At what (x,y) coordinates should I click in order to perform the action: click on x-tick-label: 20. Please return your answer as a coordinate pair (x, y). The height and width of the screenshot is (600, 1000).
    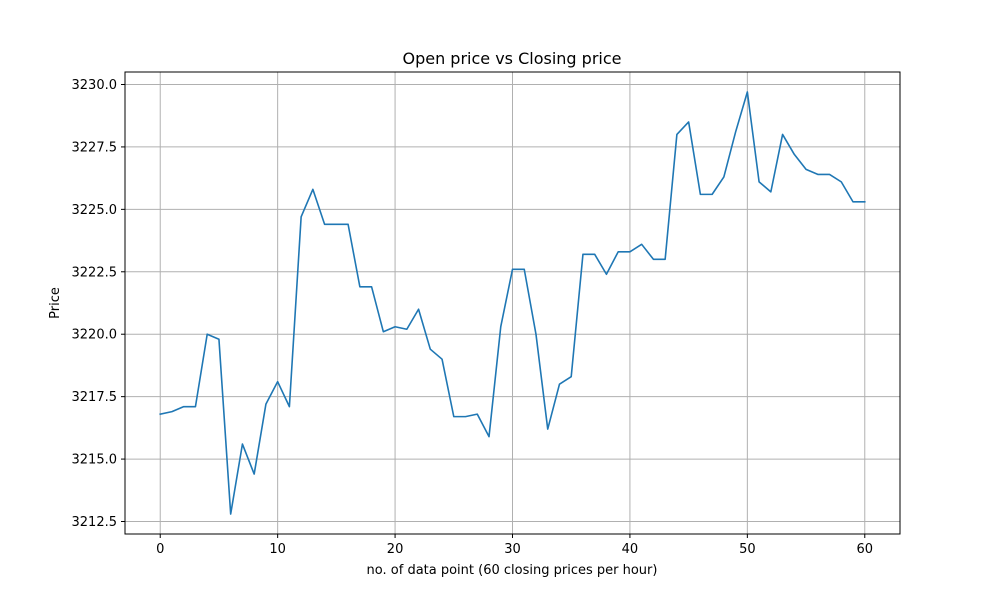
    Looking at the image, I should click on (395, 549).